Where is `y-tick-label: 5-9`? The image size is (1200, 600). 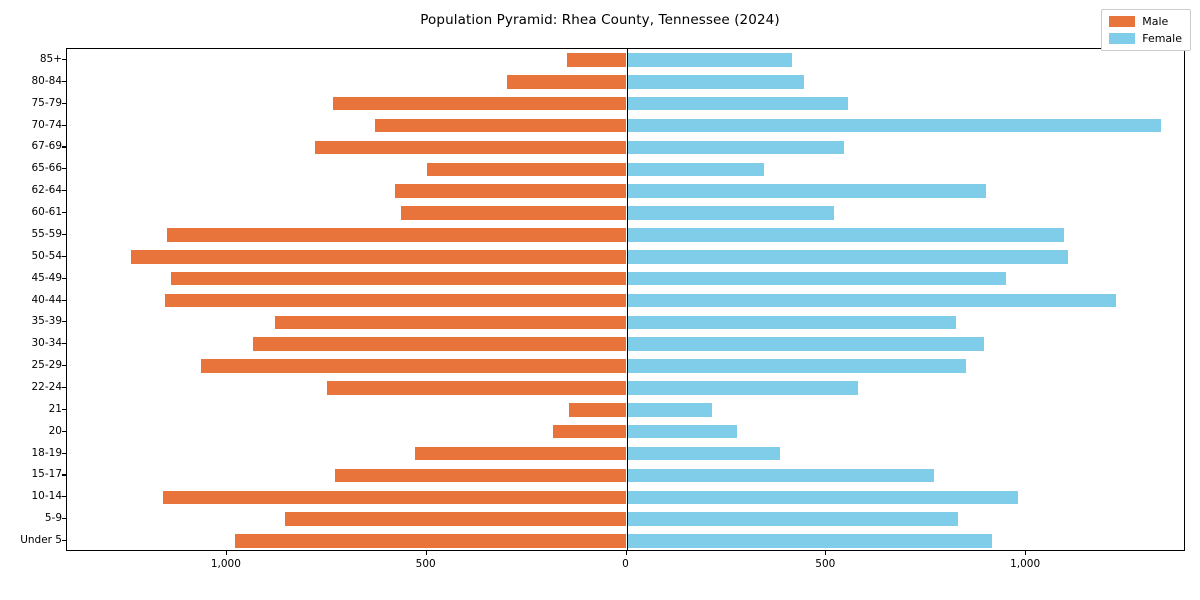
y-tick-label: 5-9 is located at coordinates (53, 518).